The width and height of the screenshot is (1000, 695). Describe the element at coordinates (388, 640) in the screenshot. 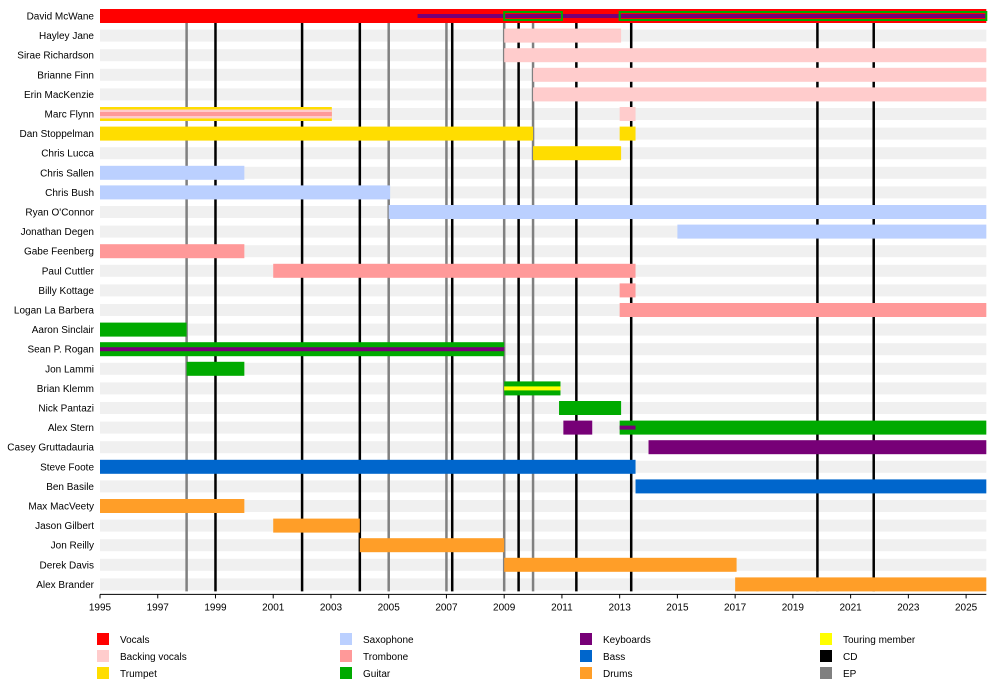

I see `legend-label-sax: Saxophone` at that location.